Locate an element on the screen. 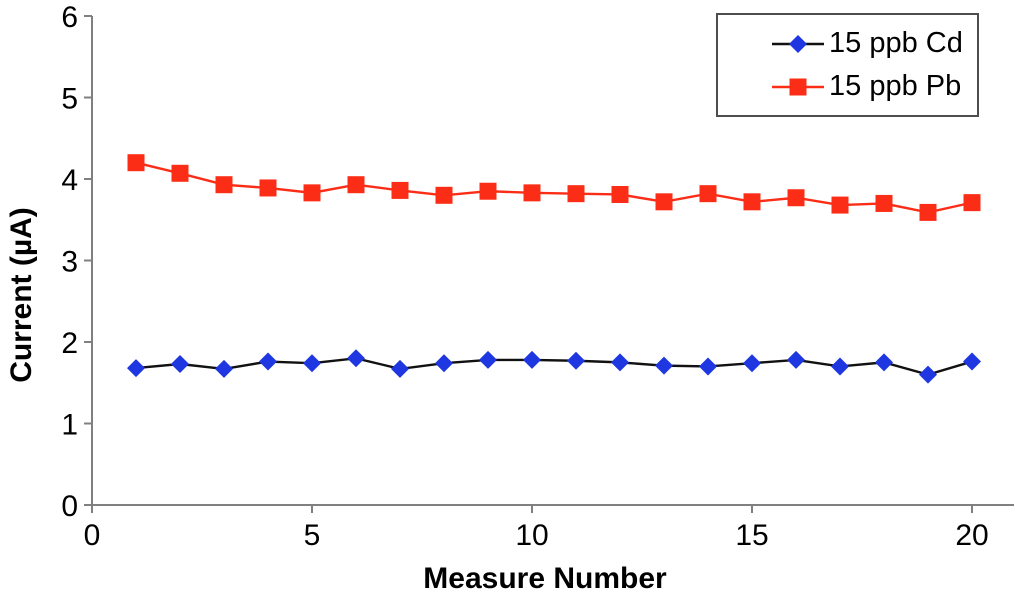  x-tick-label: 15 is located at coordinates (751, 535).